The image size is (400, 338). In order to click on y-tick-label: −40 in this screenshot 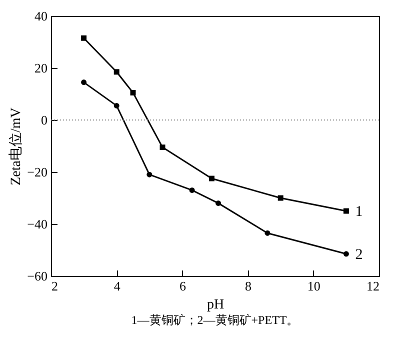, I will do `click(37, 224)`.